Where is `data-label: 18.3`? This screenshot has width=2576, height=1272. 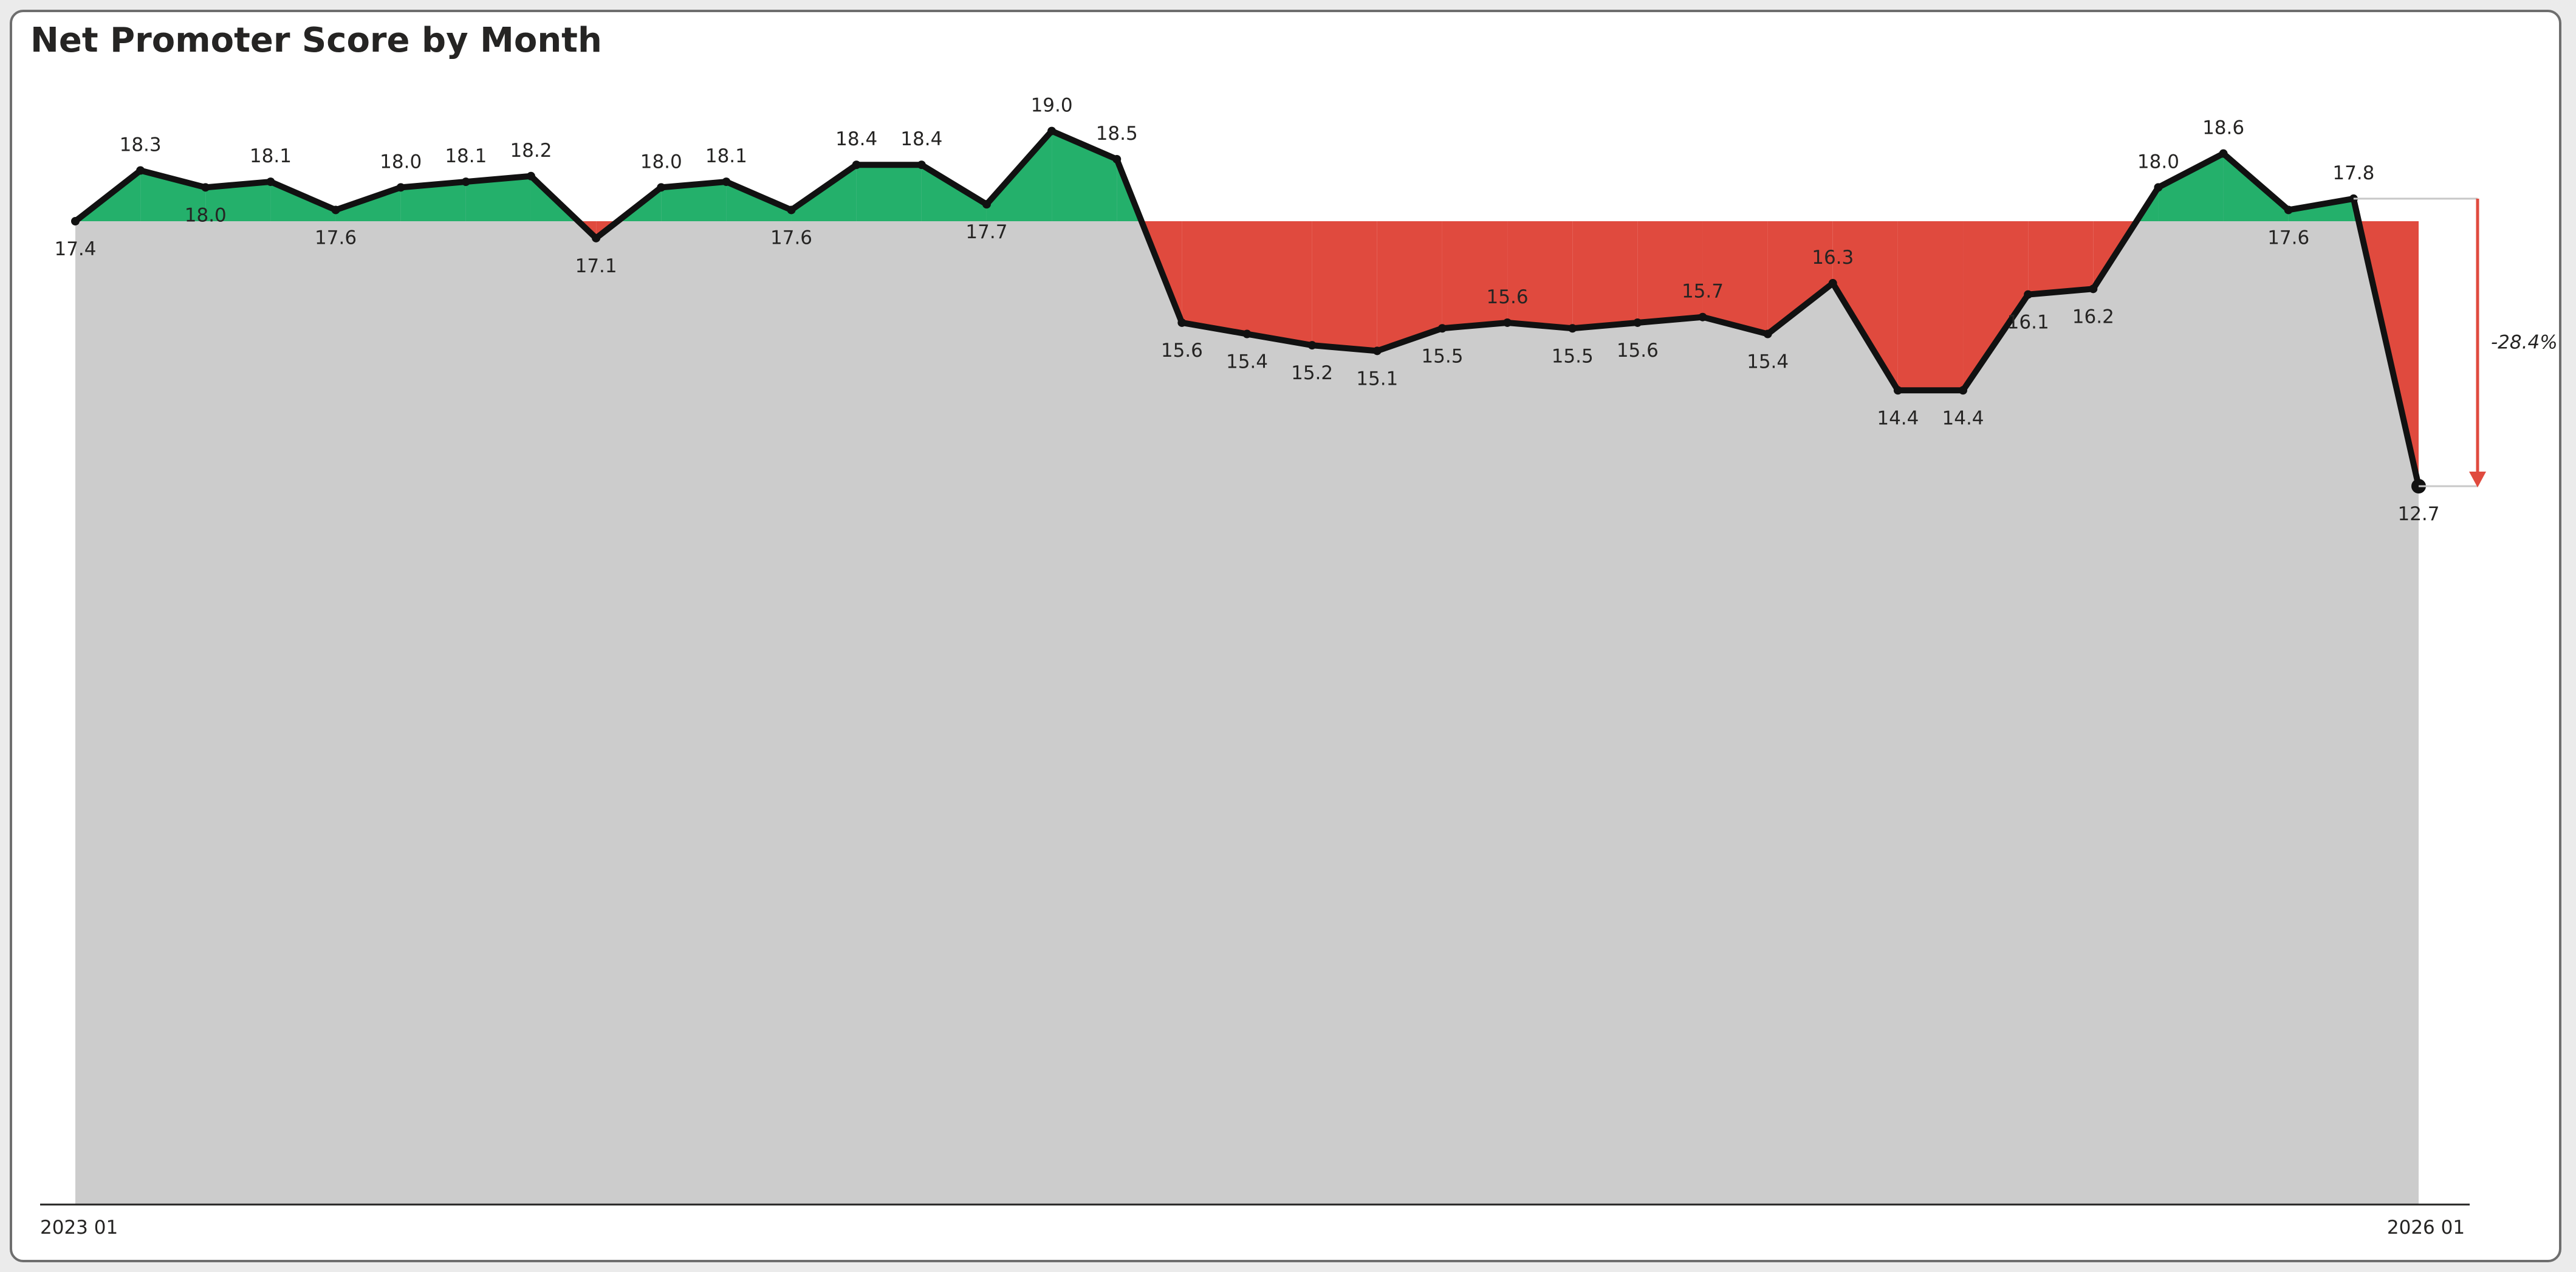 data-label: 18.3 is located at coordinates (141, 145).